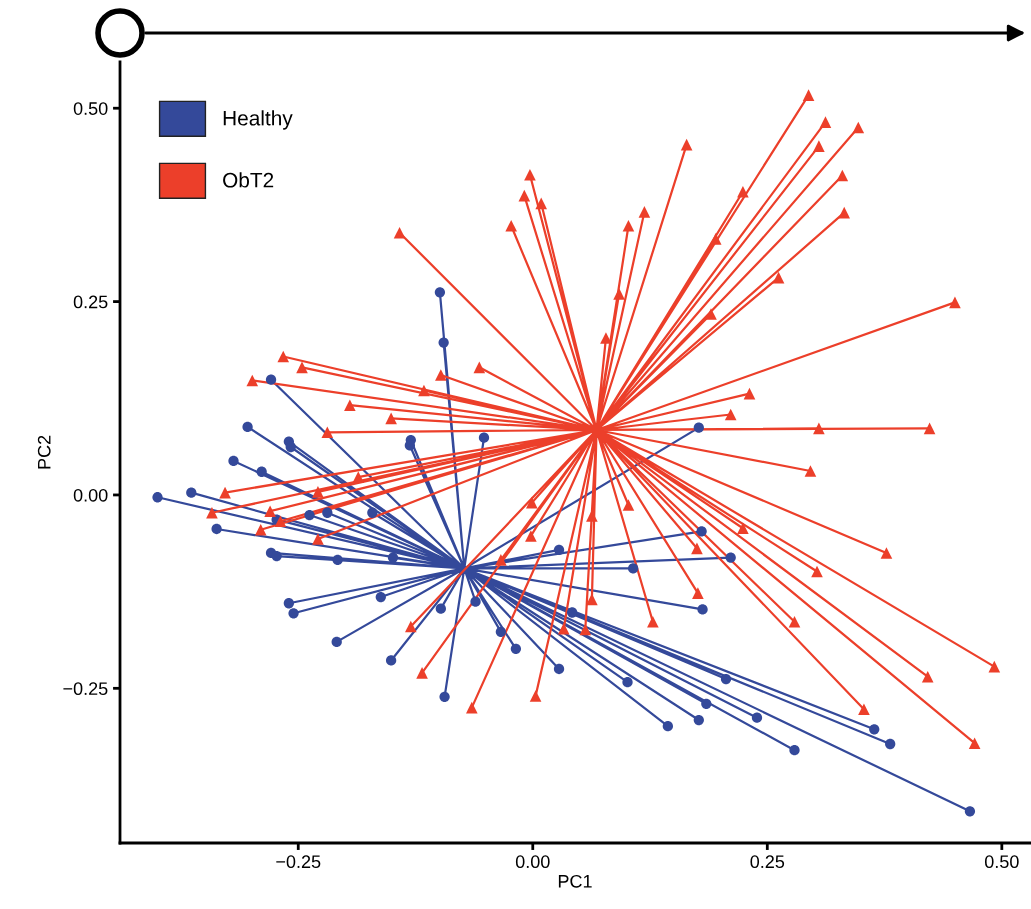 The image size is (1031, 909). Describe the element at coordinates (248, 180) in the screenshot. I see `legend-label: ObT2` at that location.